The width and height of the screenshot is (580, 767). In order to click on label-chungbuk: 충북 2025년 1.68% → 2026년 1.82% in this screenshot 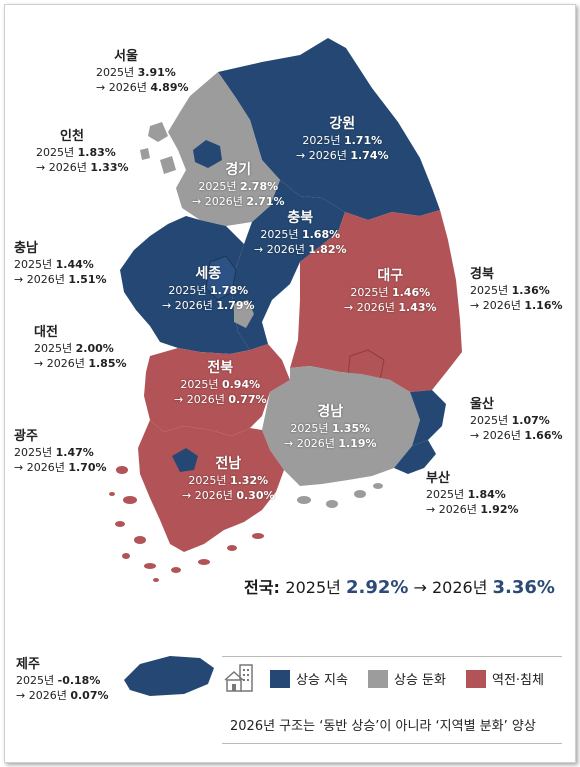, I will do `click(300, 233)`.